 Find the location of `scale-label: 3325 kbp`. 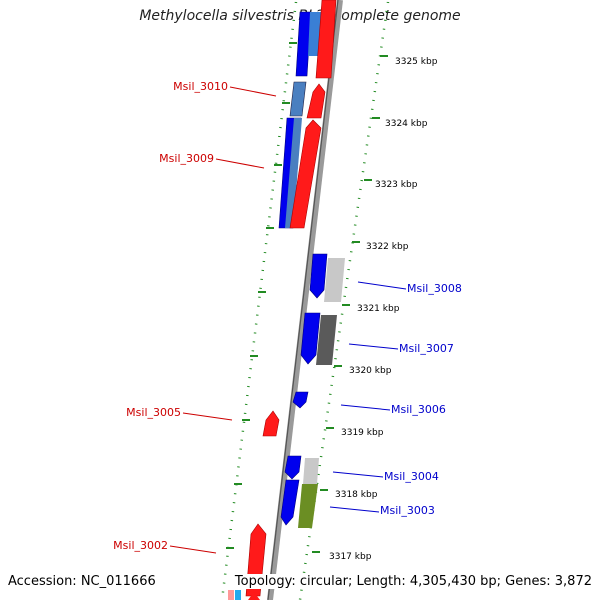

scale-label: 3325 kbp is located at coordinates (416, 62).